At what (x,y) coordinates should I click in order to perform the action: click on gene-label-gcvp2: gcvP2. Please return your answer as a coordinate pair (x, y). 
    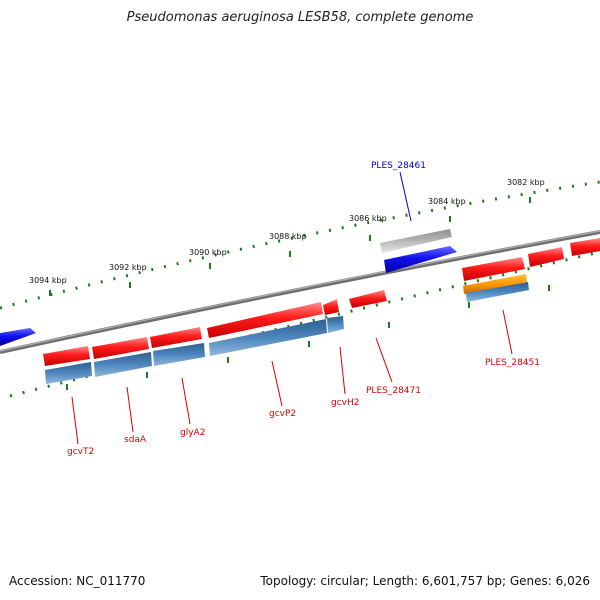
    Looking at the image, I should click on (282, 414).